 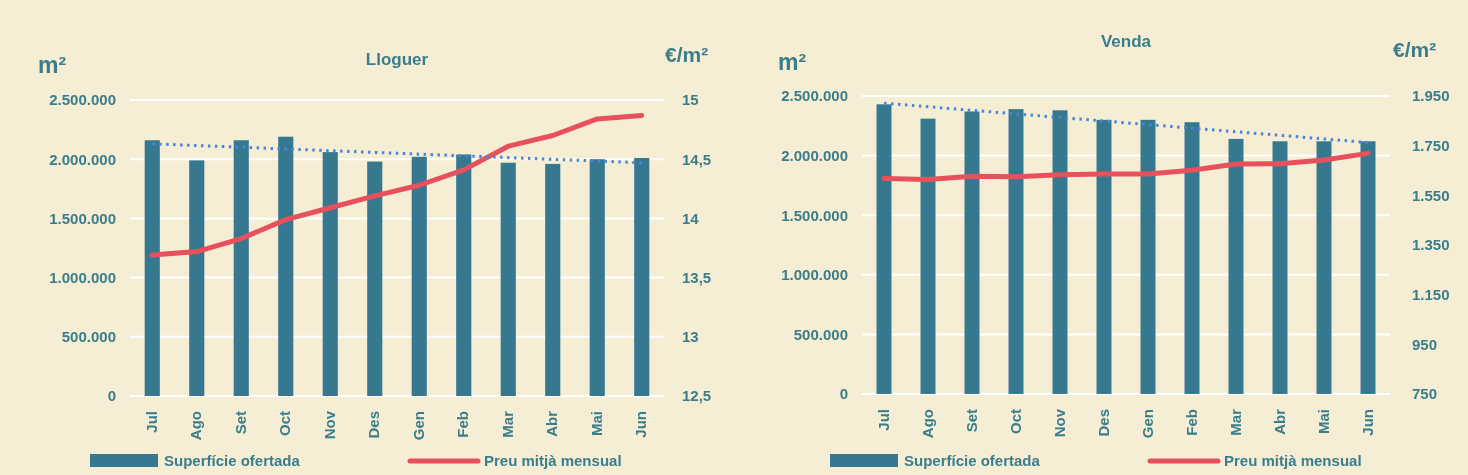 I want to click on y2-tick-label: 13,5, so click(x=697, y=277).